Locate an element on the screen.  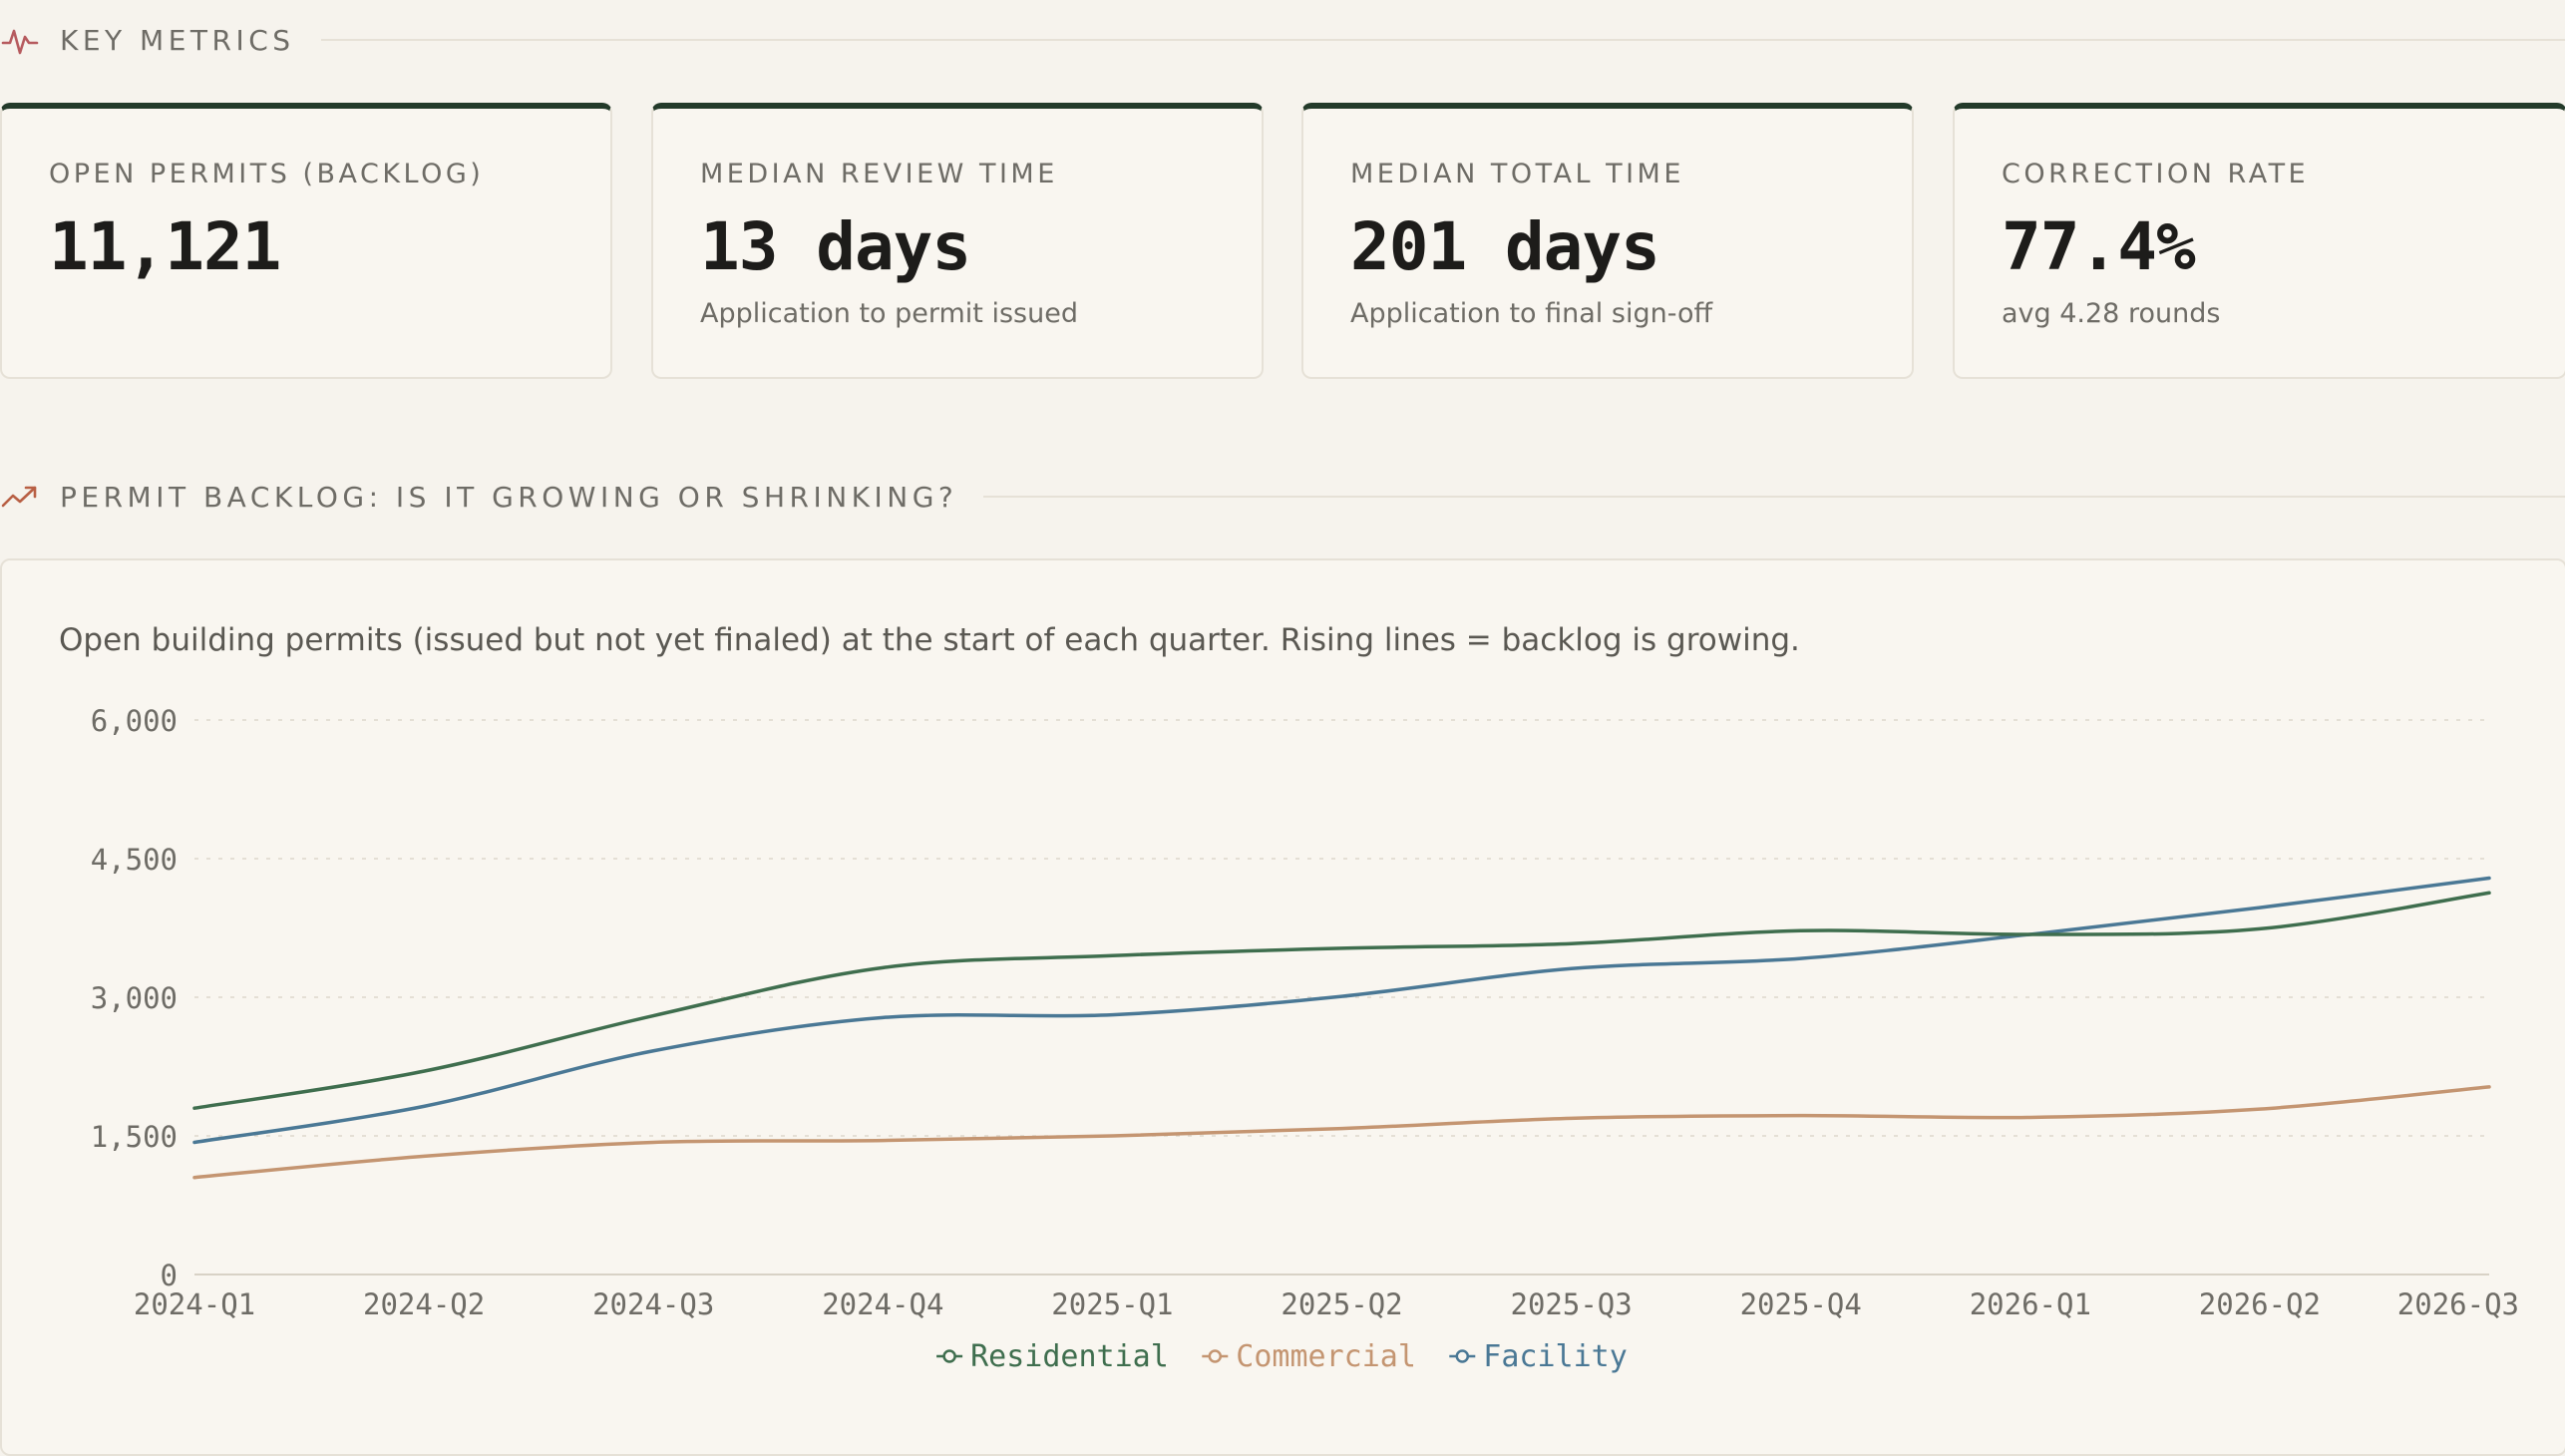
x-tick-label: 2026-Q1 is located at coordinates (2030, 1304).